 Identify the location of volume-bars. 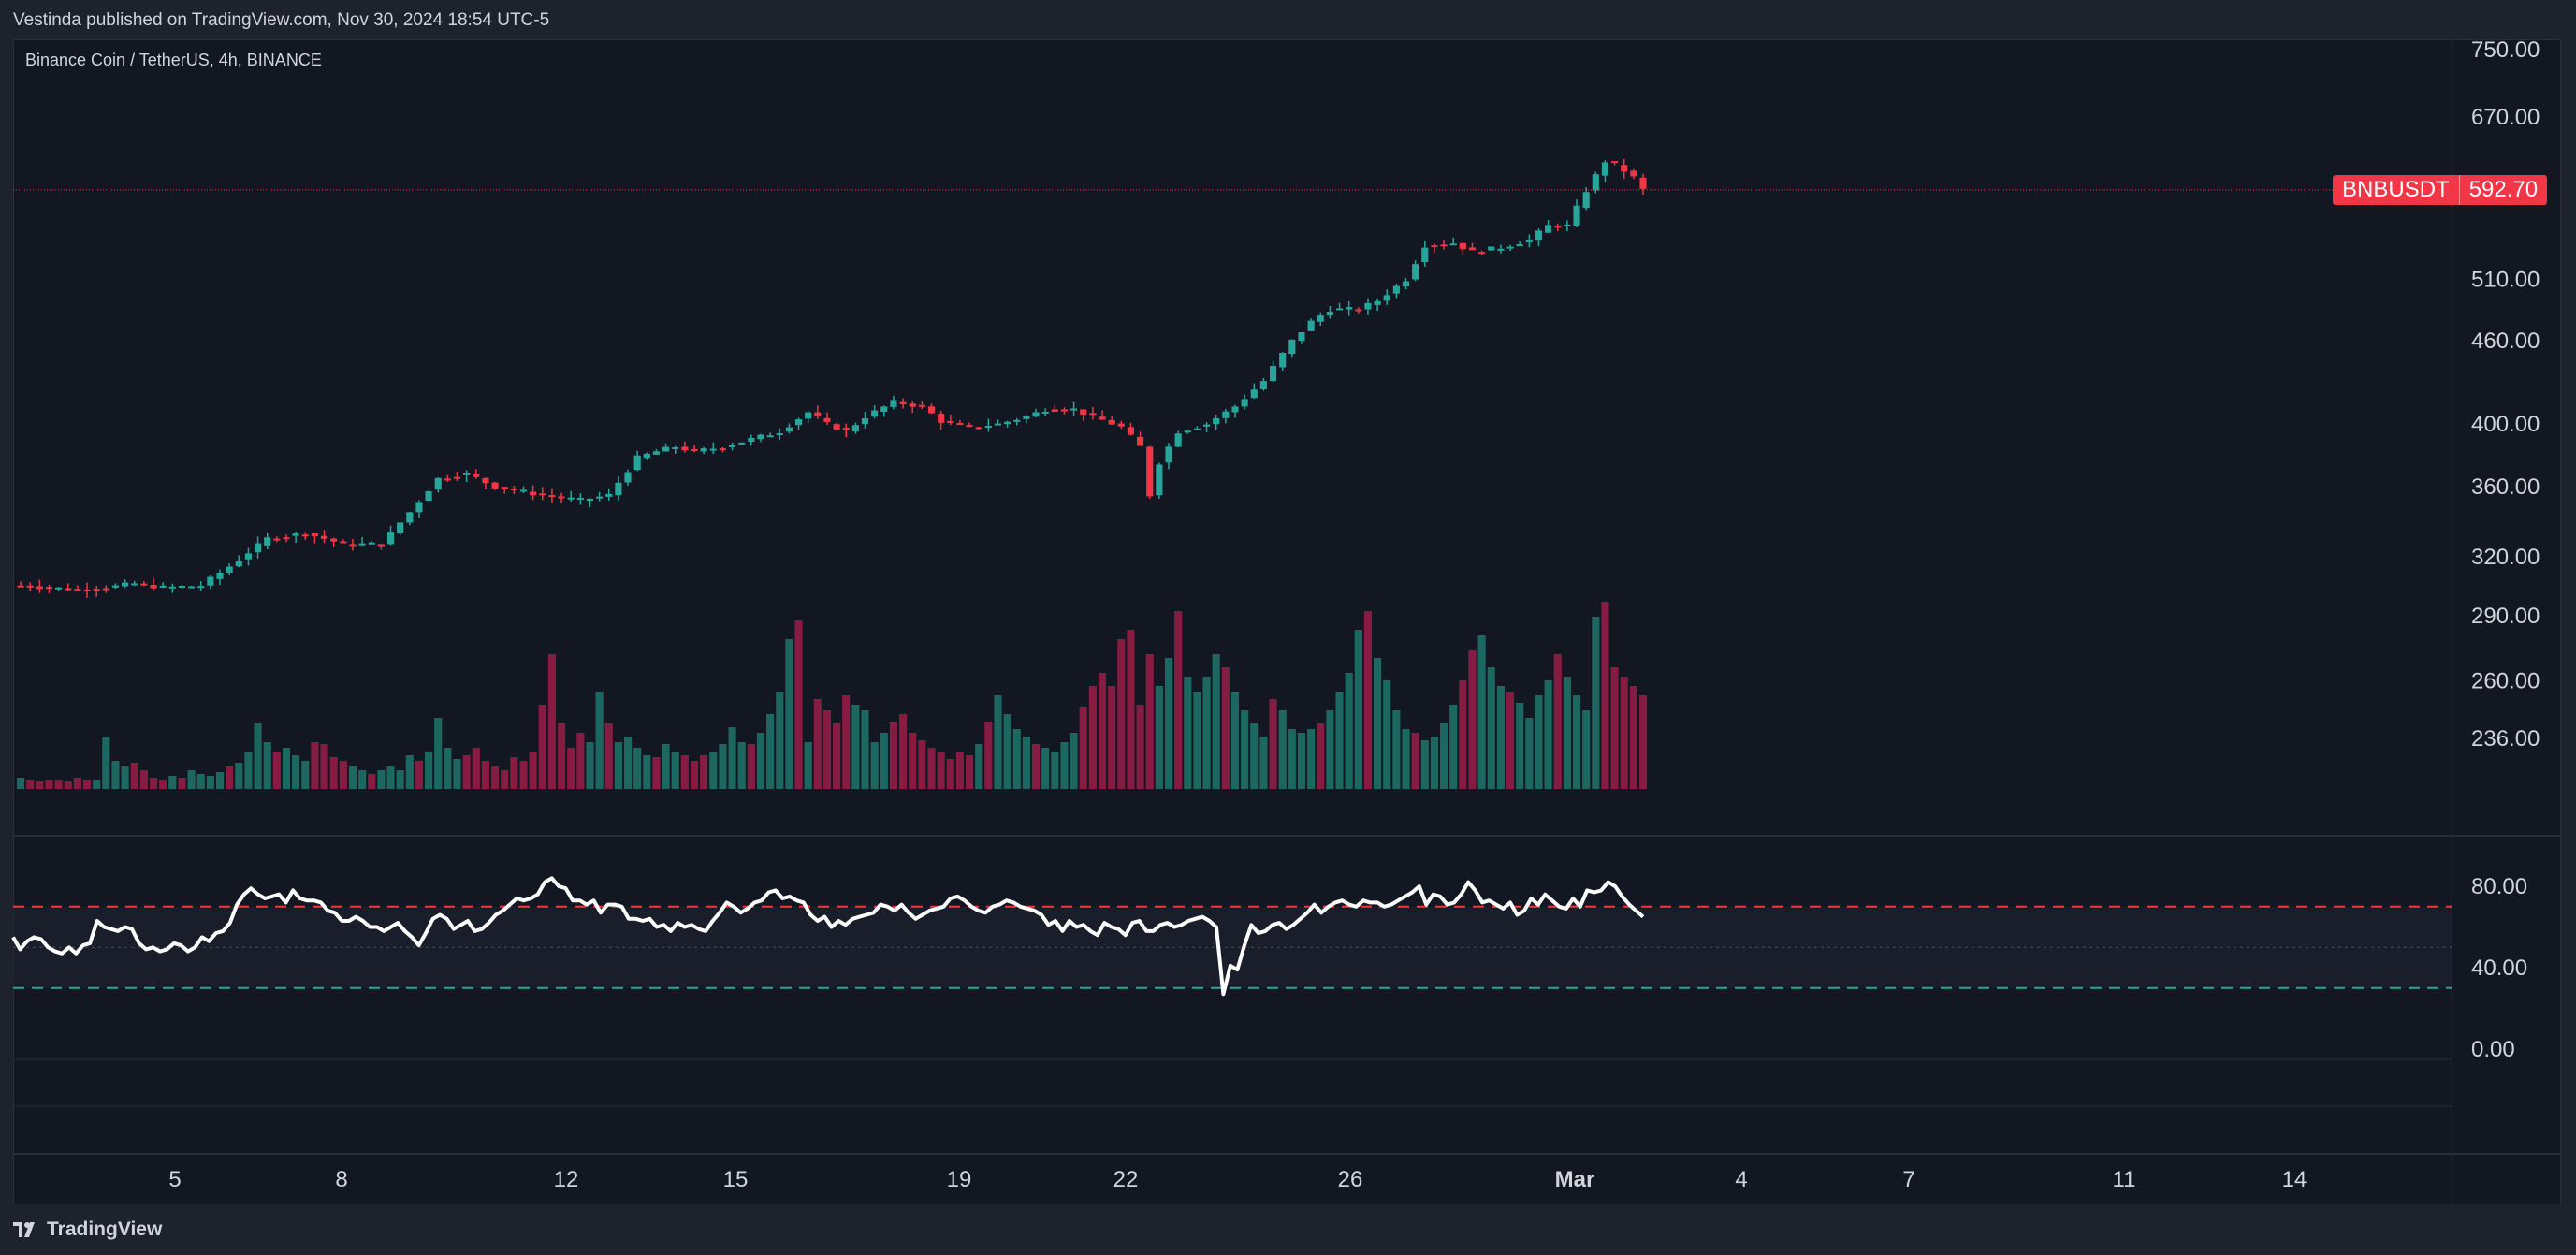
(832, 695).